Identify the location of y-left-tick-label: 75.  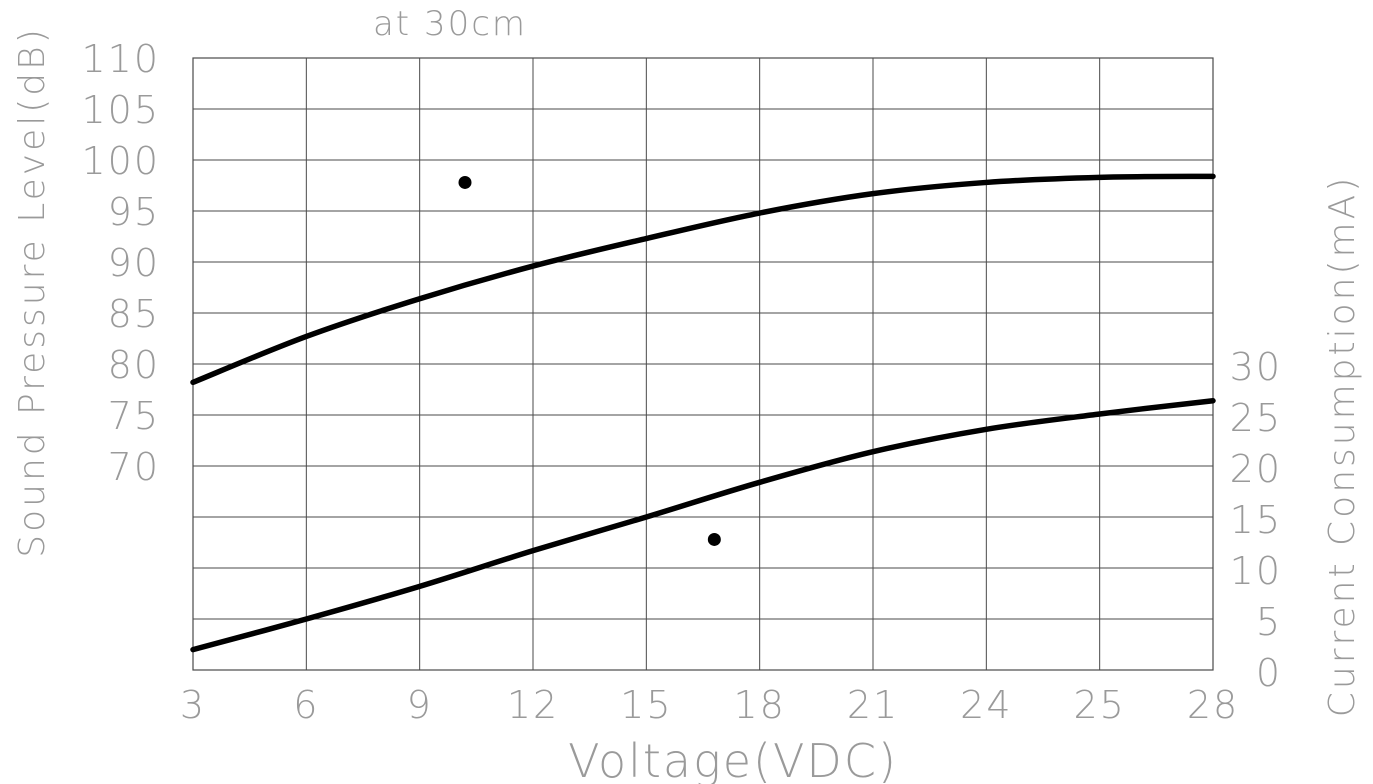
(134, 416).